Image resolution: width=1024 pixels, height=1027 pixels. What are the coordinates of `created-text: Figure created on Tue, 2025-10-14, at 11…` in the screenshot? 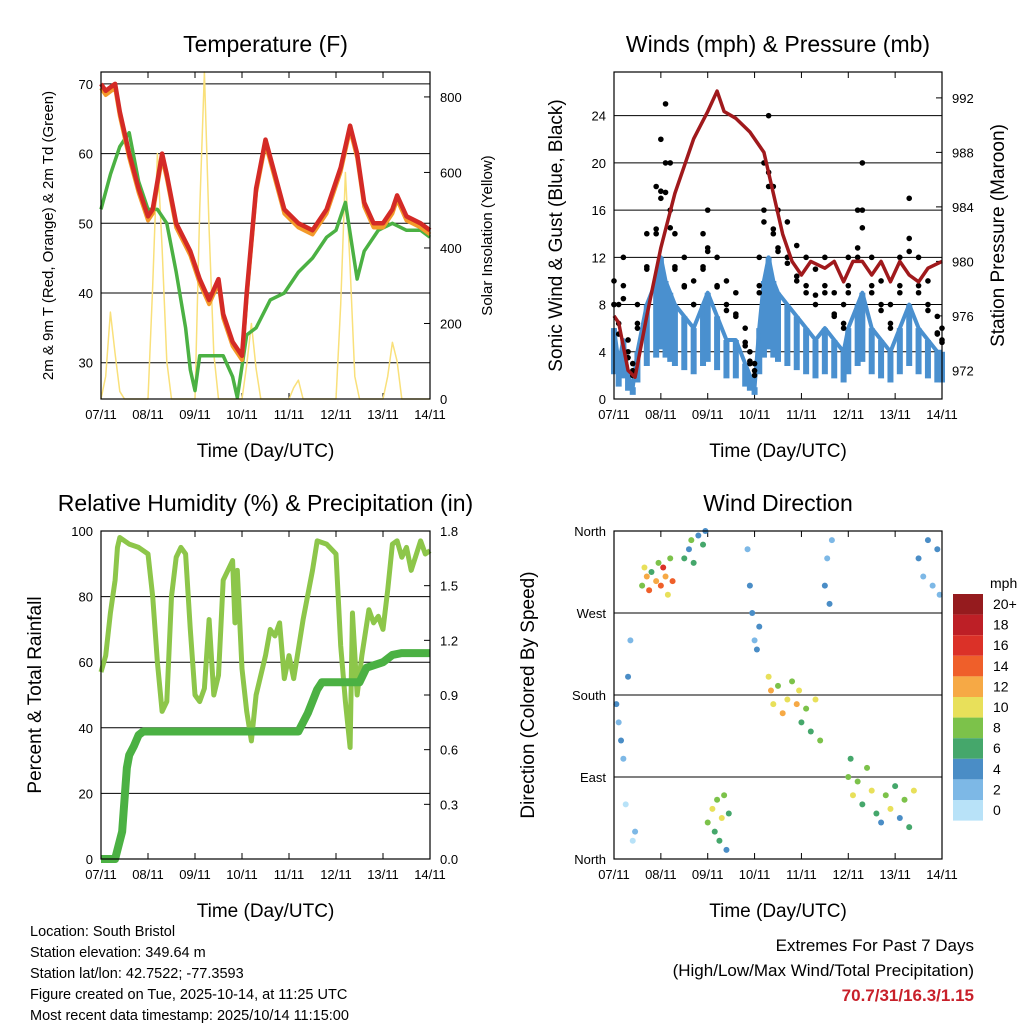 It's located at (189, 995).